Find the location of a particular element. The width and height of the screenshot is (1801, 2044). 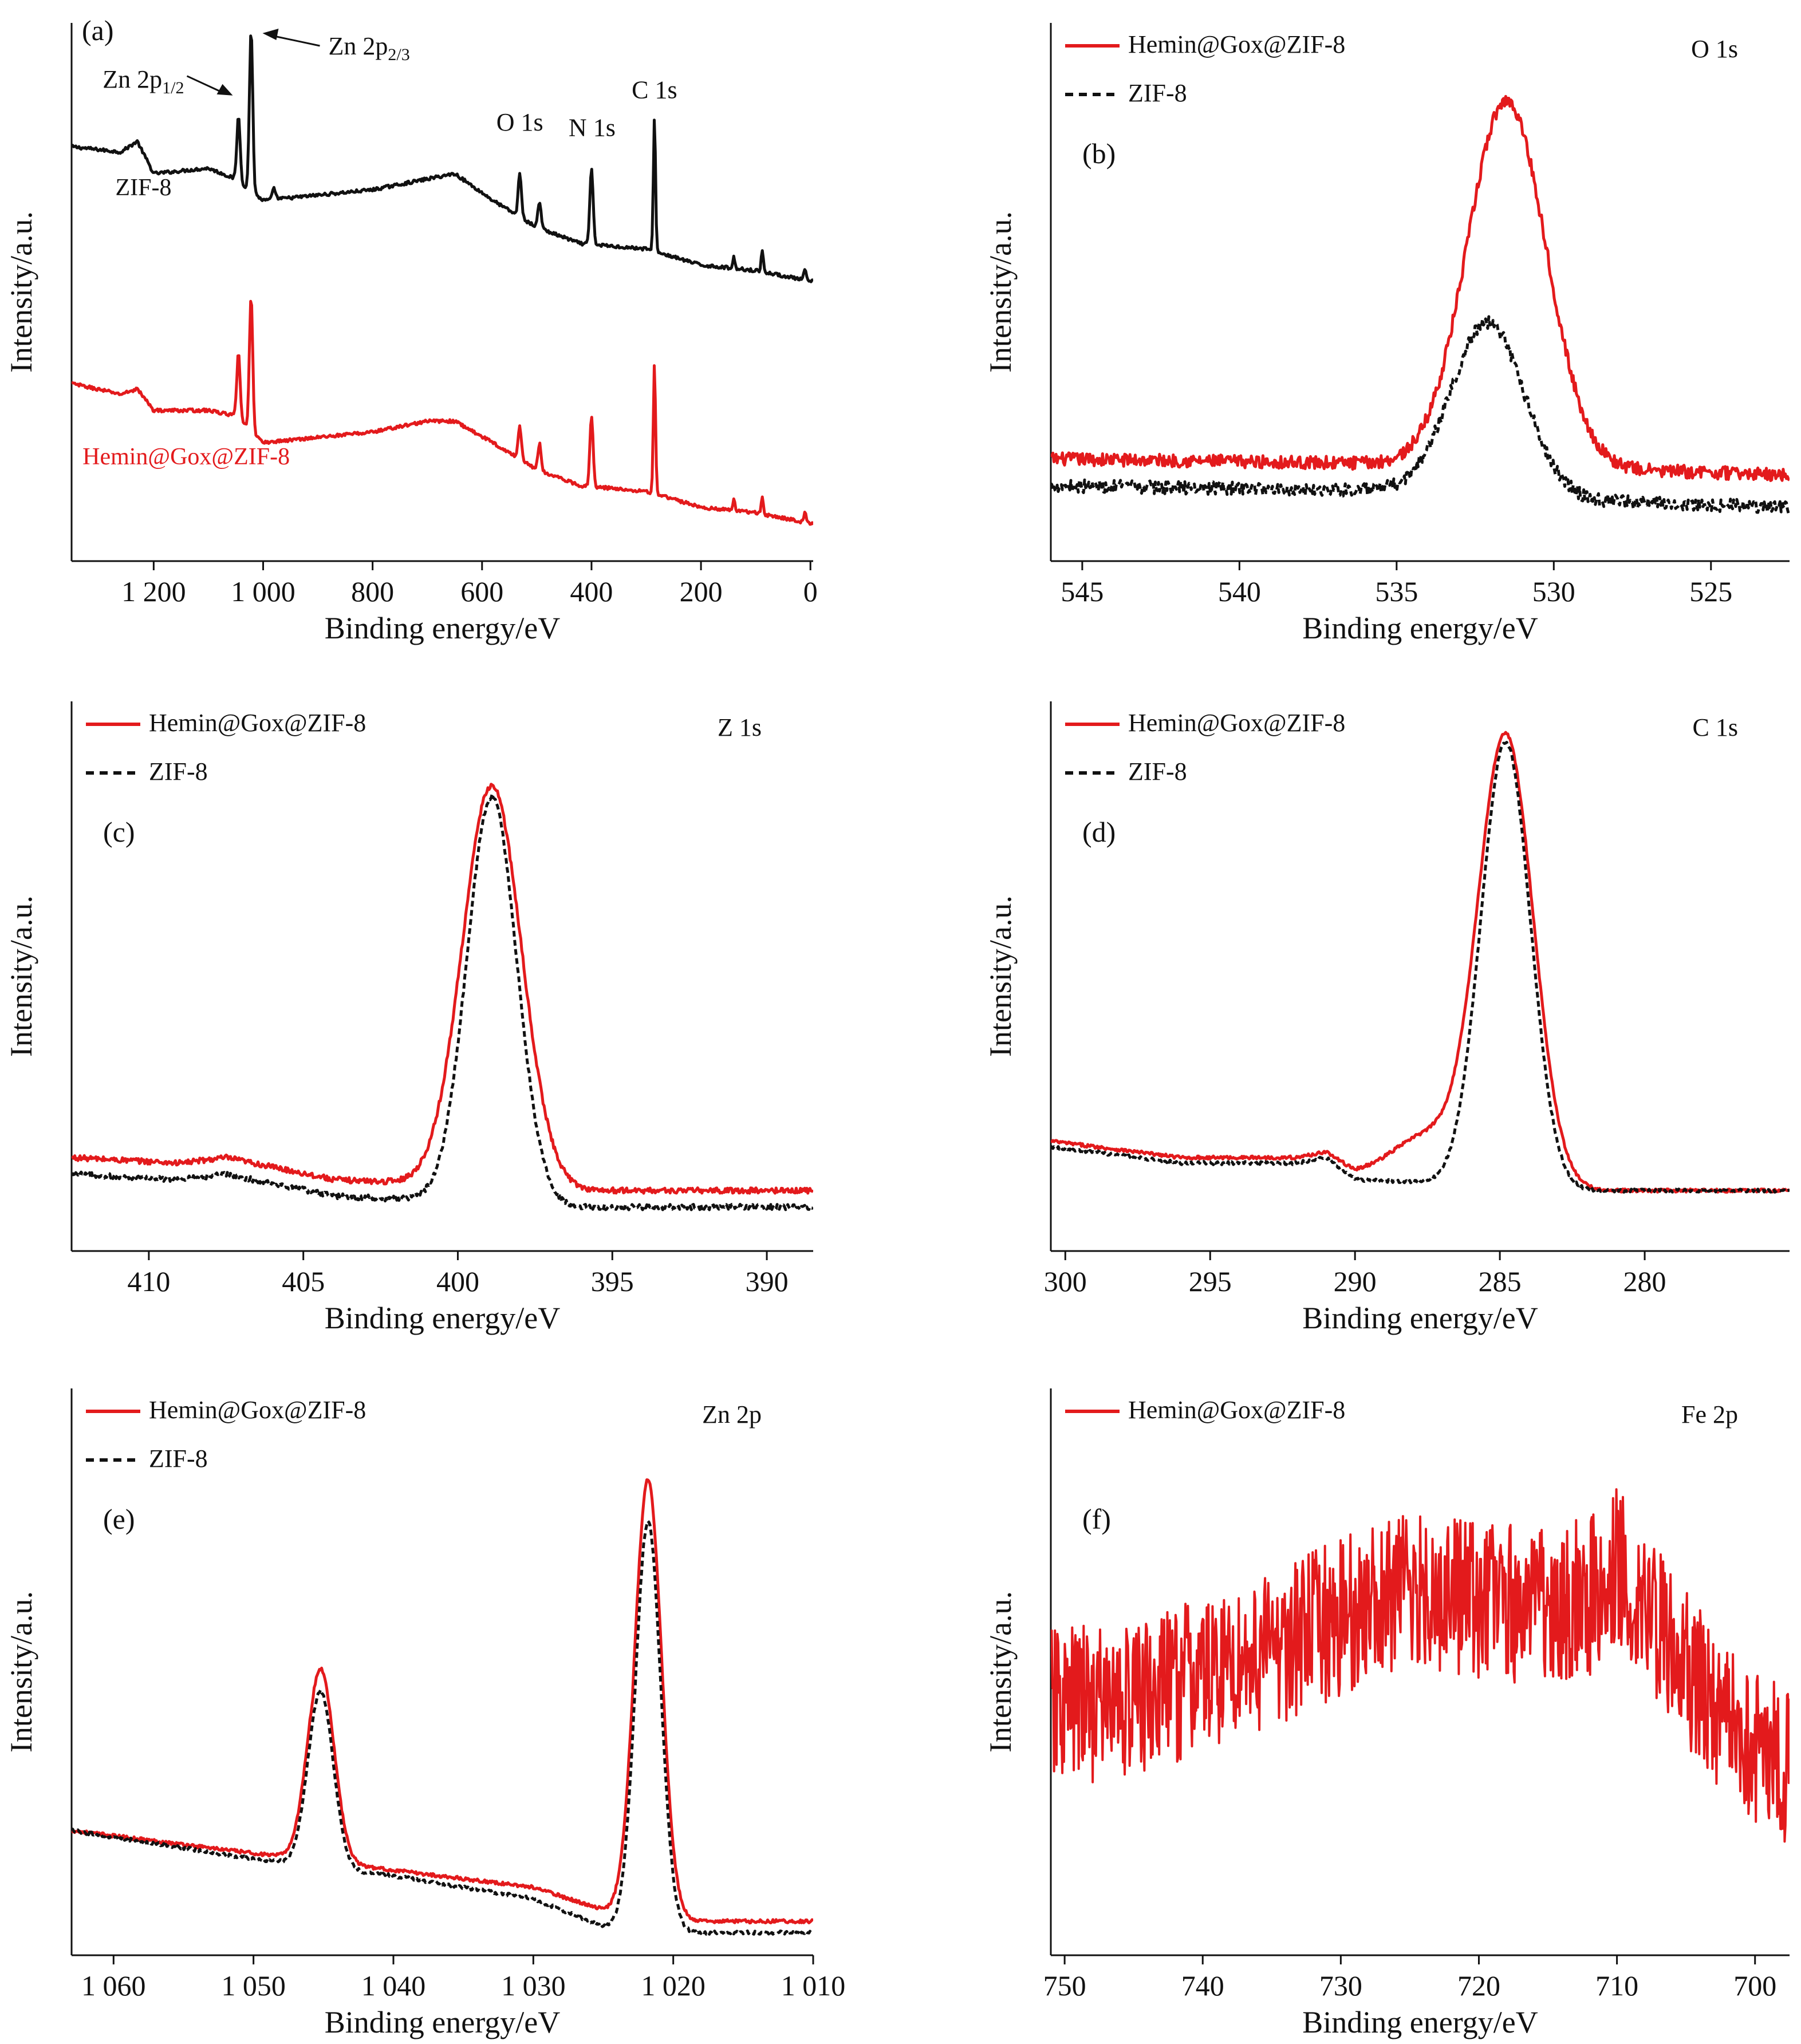

panel-label: (c) is located at coordinates (119, 832).